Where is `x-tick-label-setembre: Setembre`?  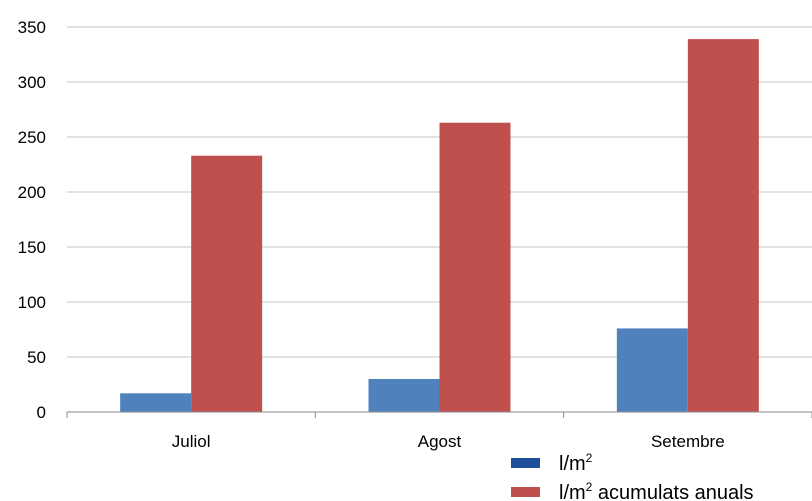 x-tick-label-setembre: Setembre is located at coordinates (688, 441).